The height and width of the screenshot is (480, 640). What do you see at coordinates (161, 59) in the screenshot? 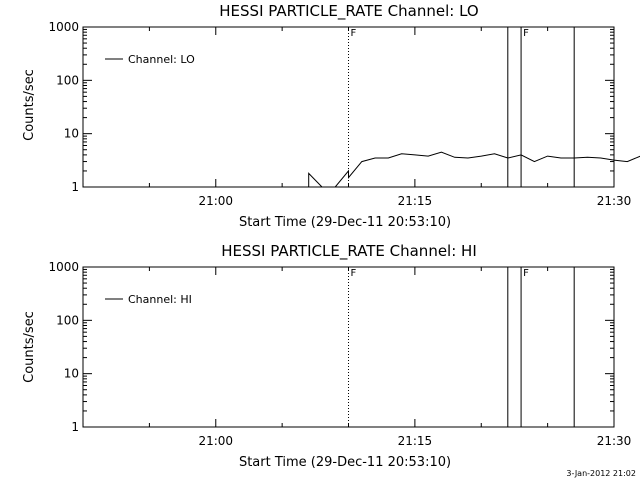
I see `legend-label: Channel: LO` at bounding box center [161, 59].